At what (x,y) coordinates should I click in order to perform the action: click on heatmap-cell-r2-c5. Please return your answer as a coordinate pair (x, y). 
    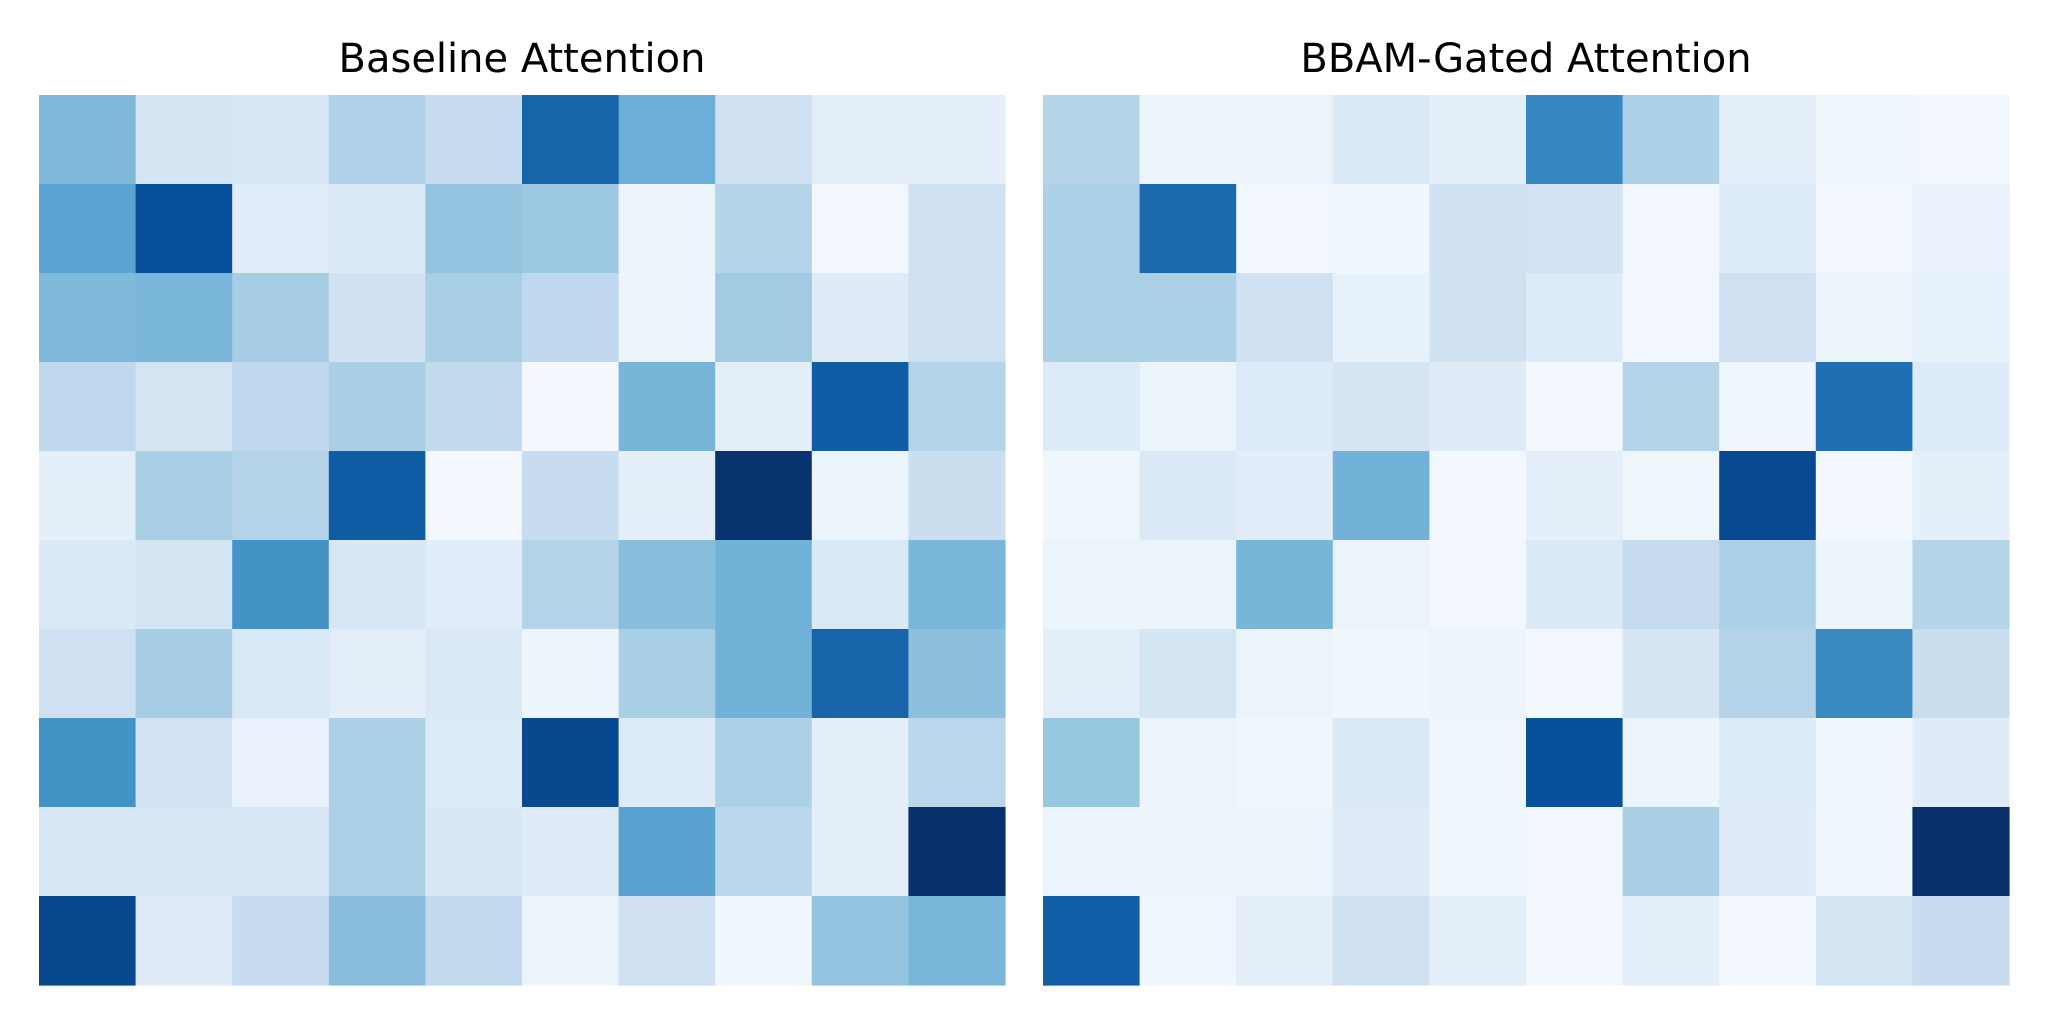
    Looking at the image, I should click on (1575, 318).